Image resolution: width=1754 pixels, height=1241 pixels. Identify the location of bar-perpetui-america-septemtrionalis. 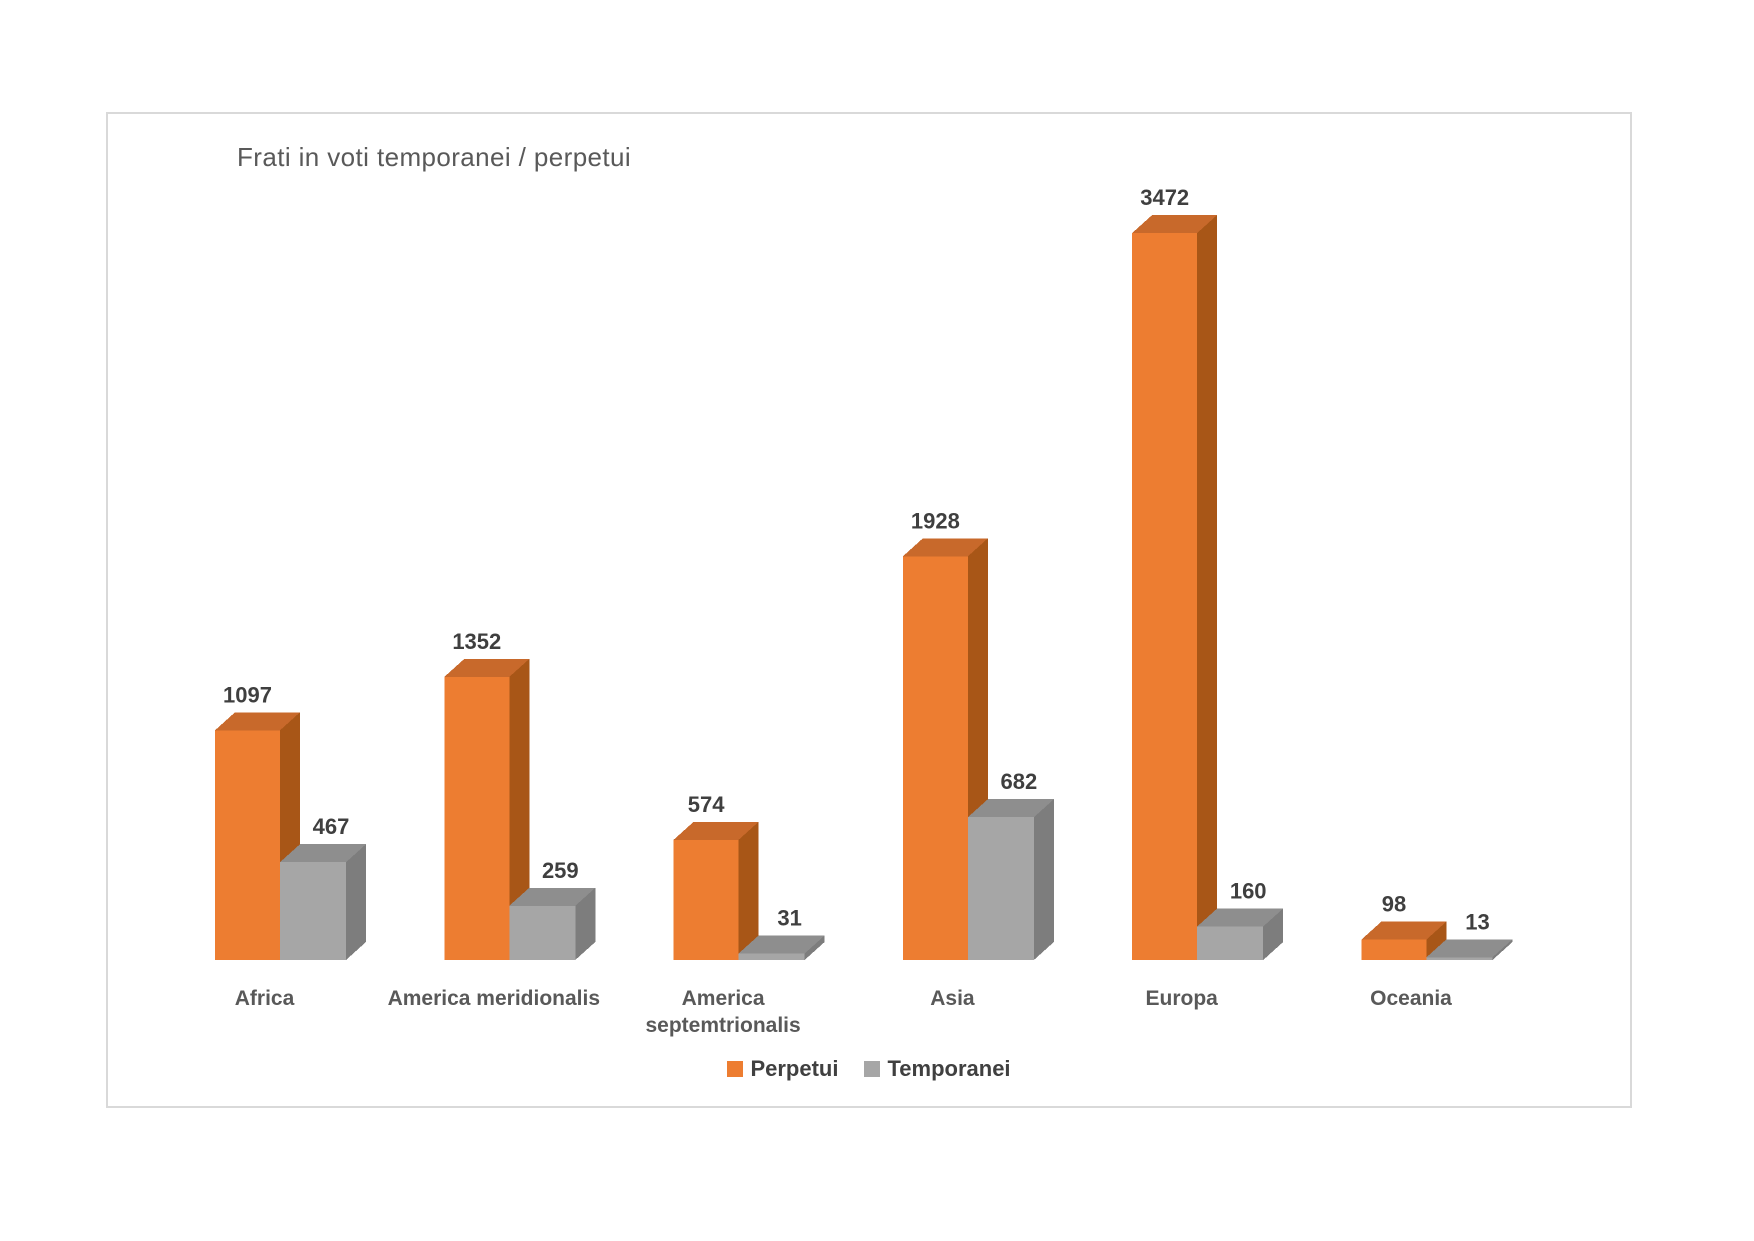
(716, 890).